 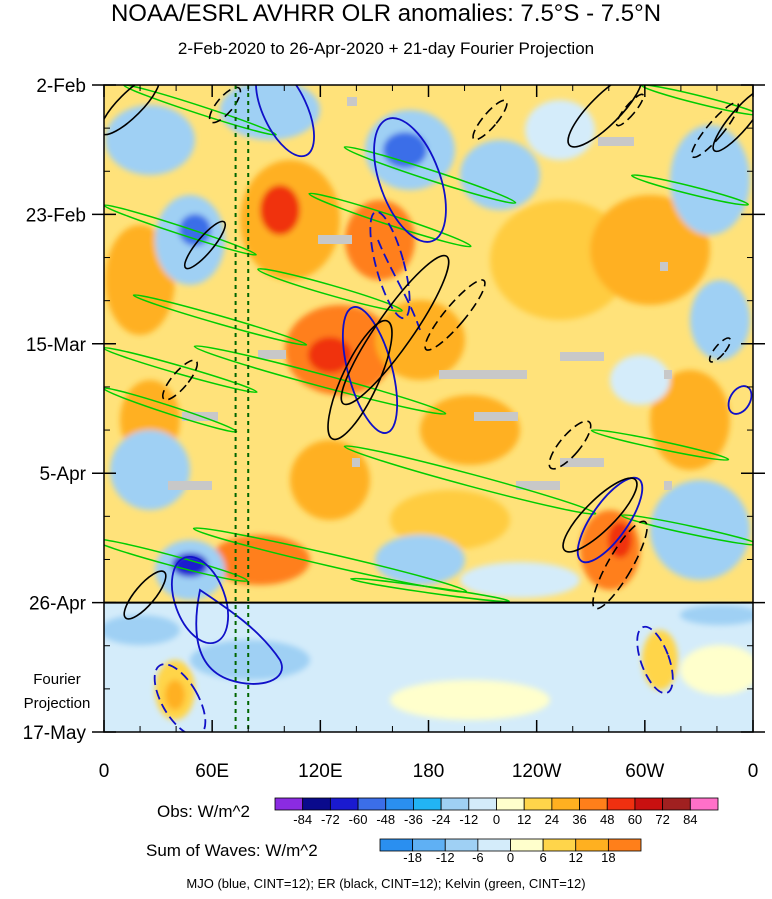 I want to click on colorbar-label: 48, so click(x=607, y=819).